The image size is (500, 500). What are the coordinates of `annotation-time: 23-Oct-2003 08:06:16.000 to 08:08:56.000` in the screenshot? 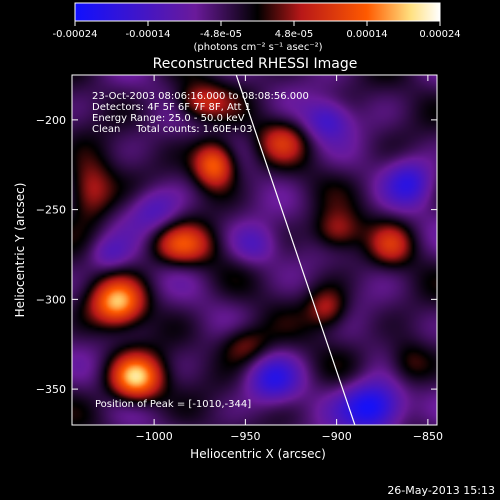 It's located at (200, 96).